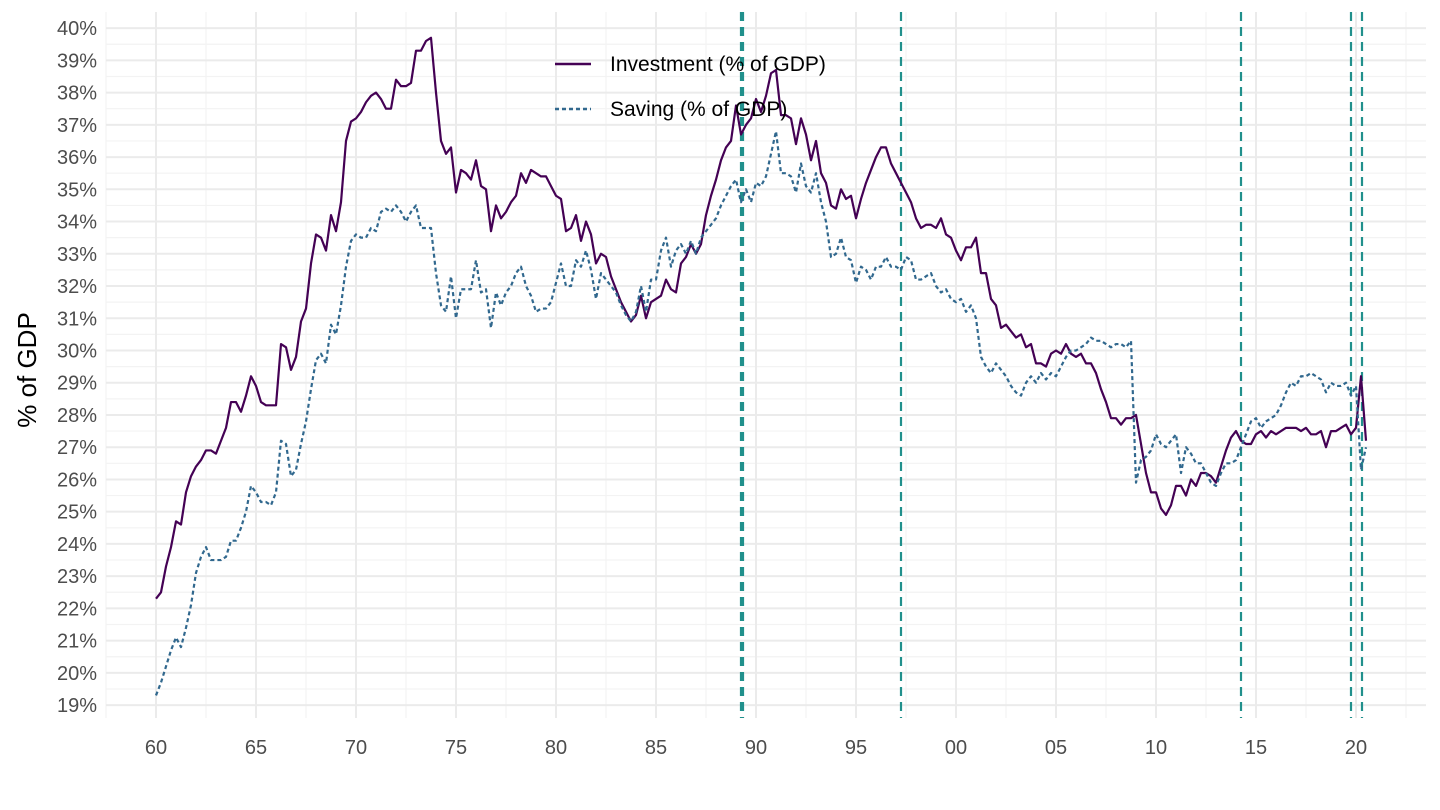  What do you see at coordinates (77, 126) in the screenshot?
I see `y-tick-label: 37%` at bounding box center [77, 126].